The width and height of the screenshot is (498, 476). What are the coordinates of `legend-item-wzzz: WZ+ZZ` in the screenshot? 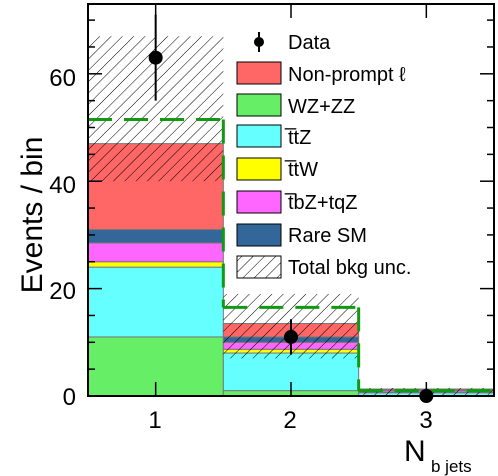 It's located at (295, 105).